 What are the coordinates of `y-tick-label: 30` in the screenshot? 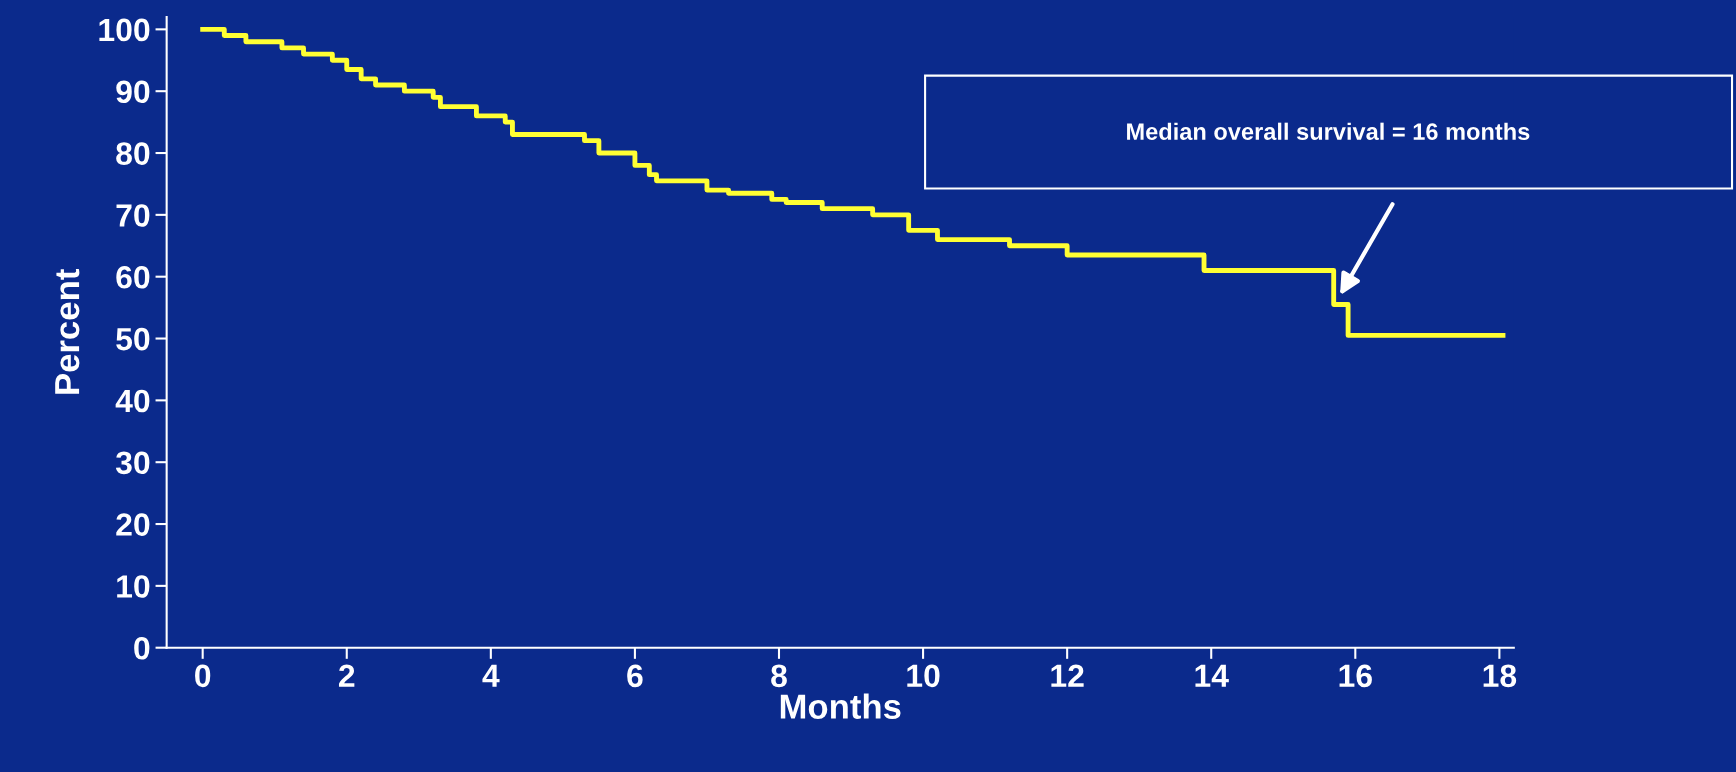 It's located at (132, 463).